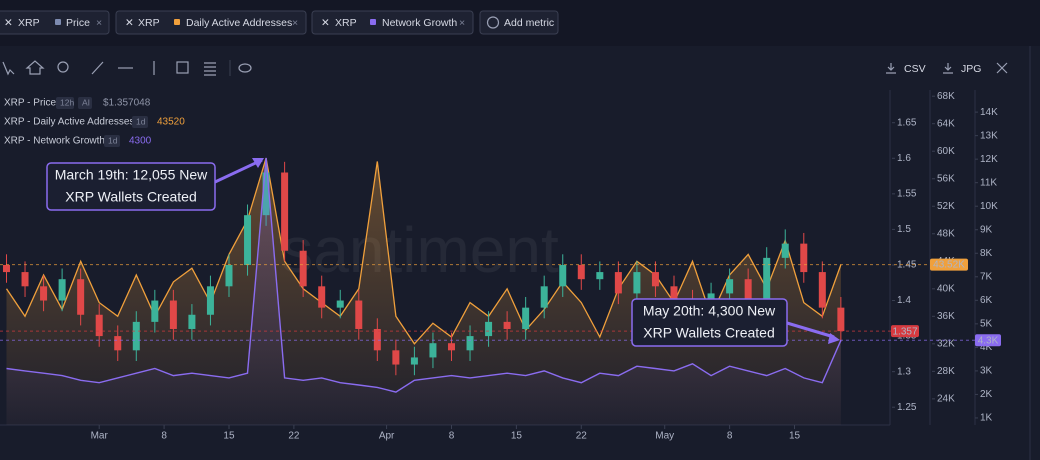 The width and height of the screenshot is (1040, 460). What do you see at coordinates (946, 288) in the screenshot?
I see `y-tick-label: 40K` at bounding box center [946, 288].